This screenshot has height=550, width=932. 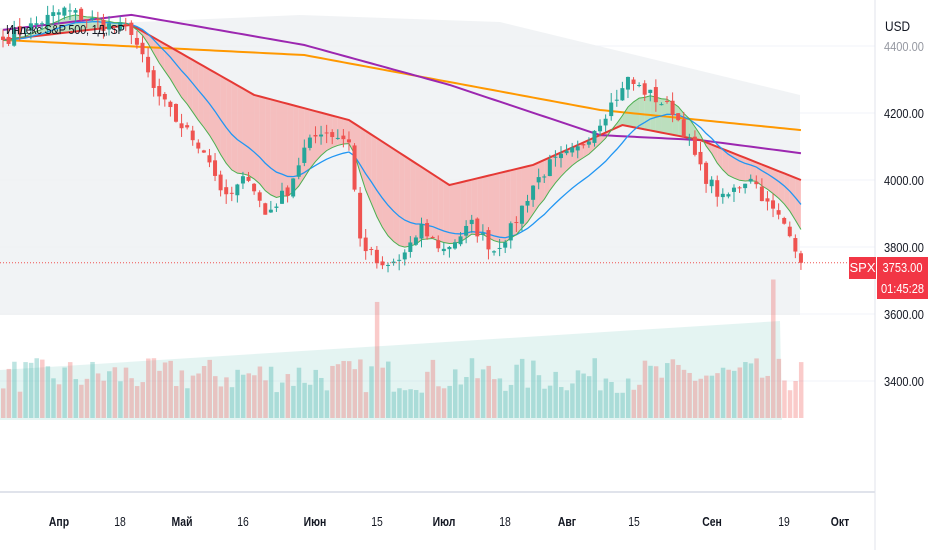 I want to click on x-tick-label: Сен, so click(x=711, y=521).